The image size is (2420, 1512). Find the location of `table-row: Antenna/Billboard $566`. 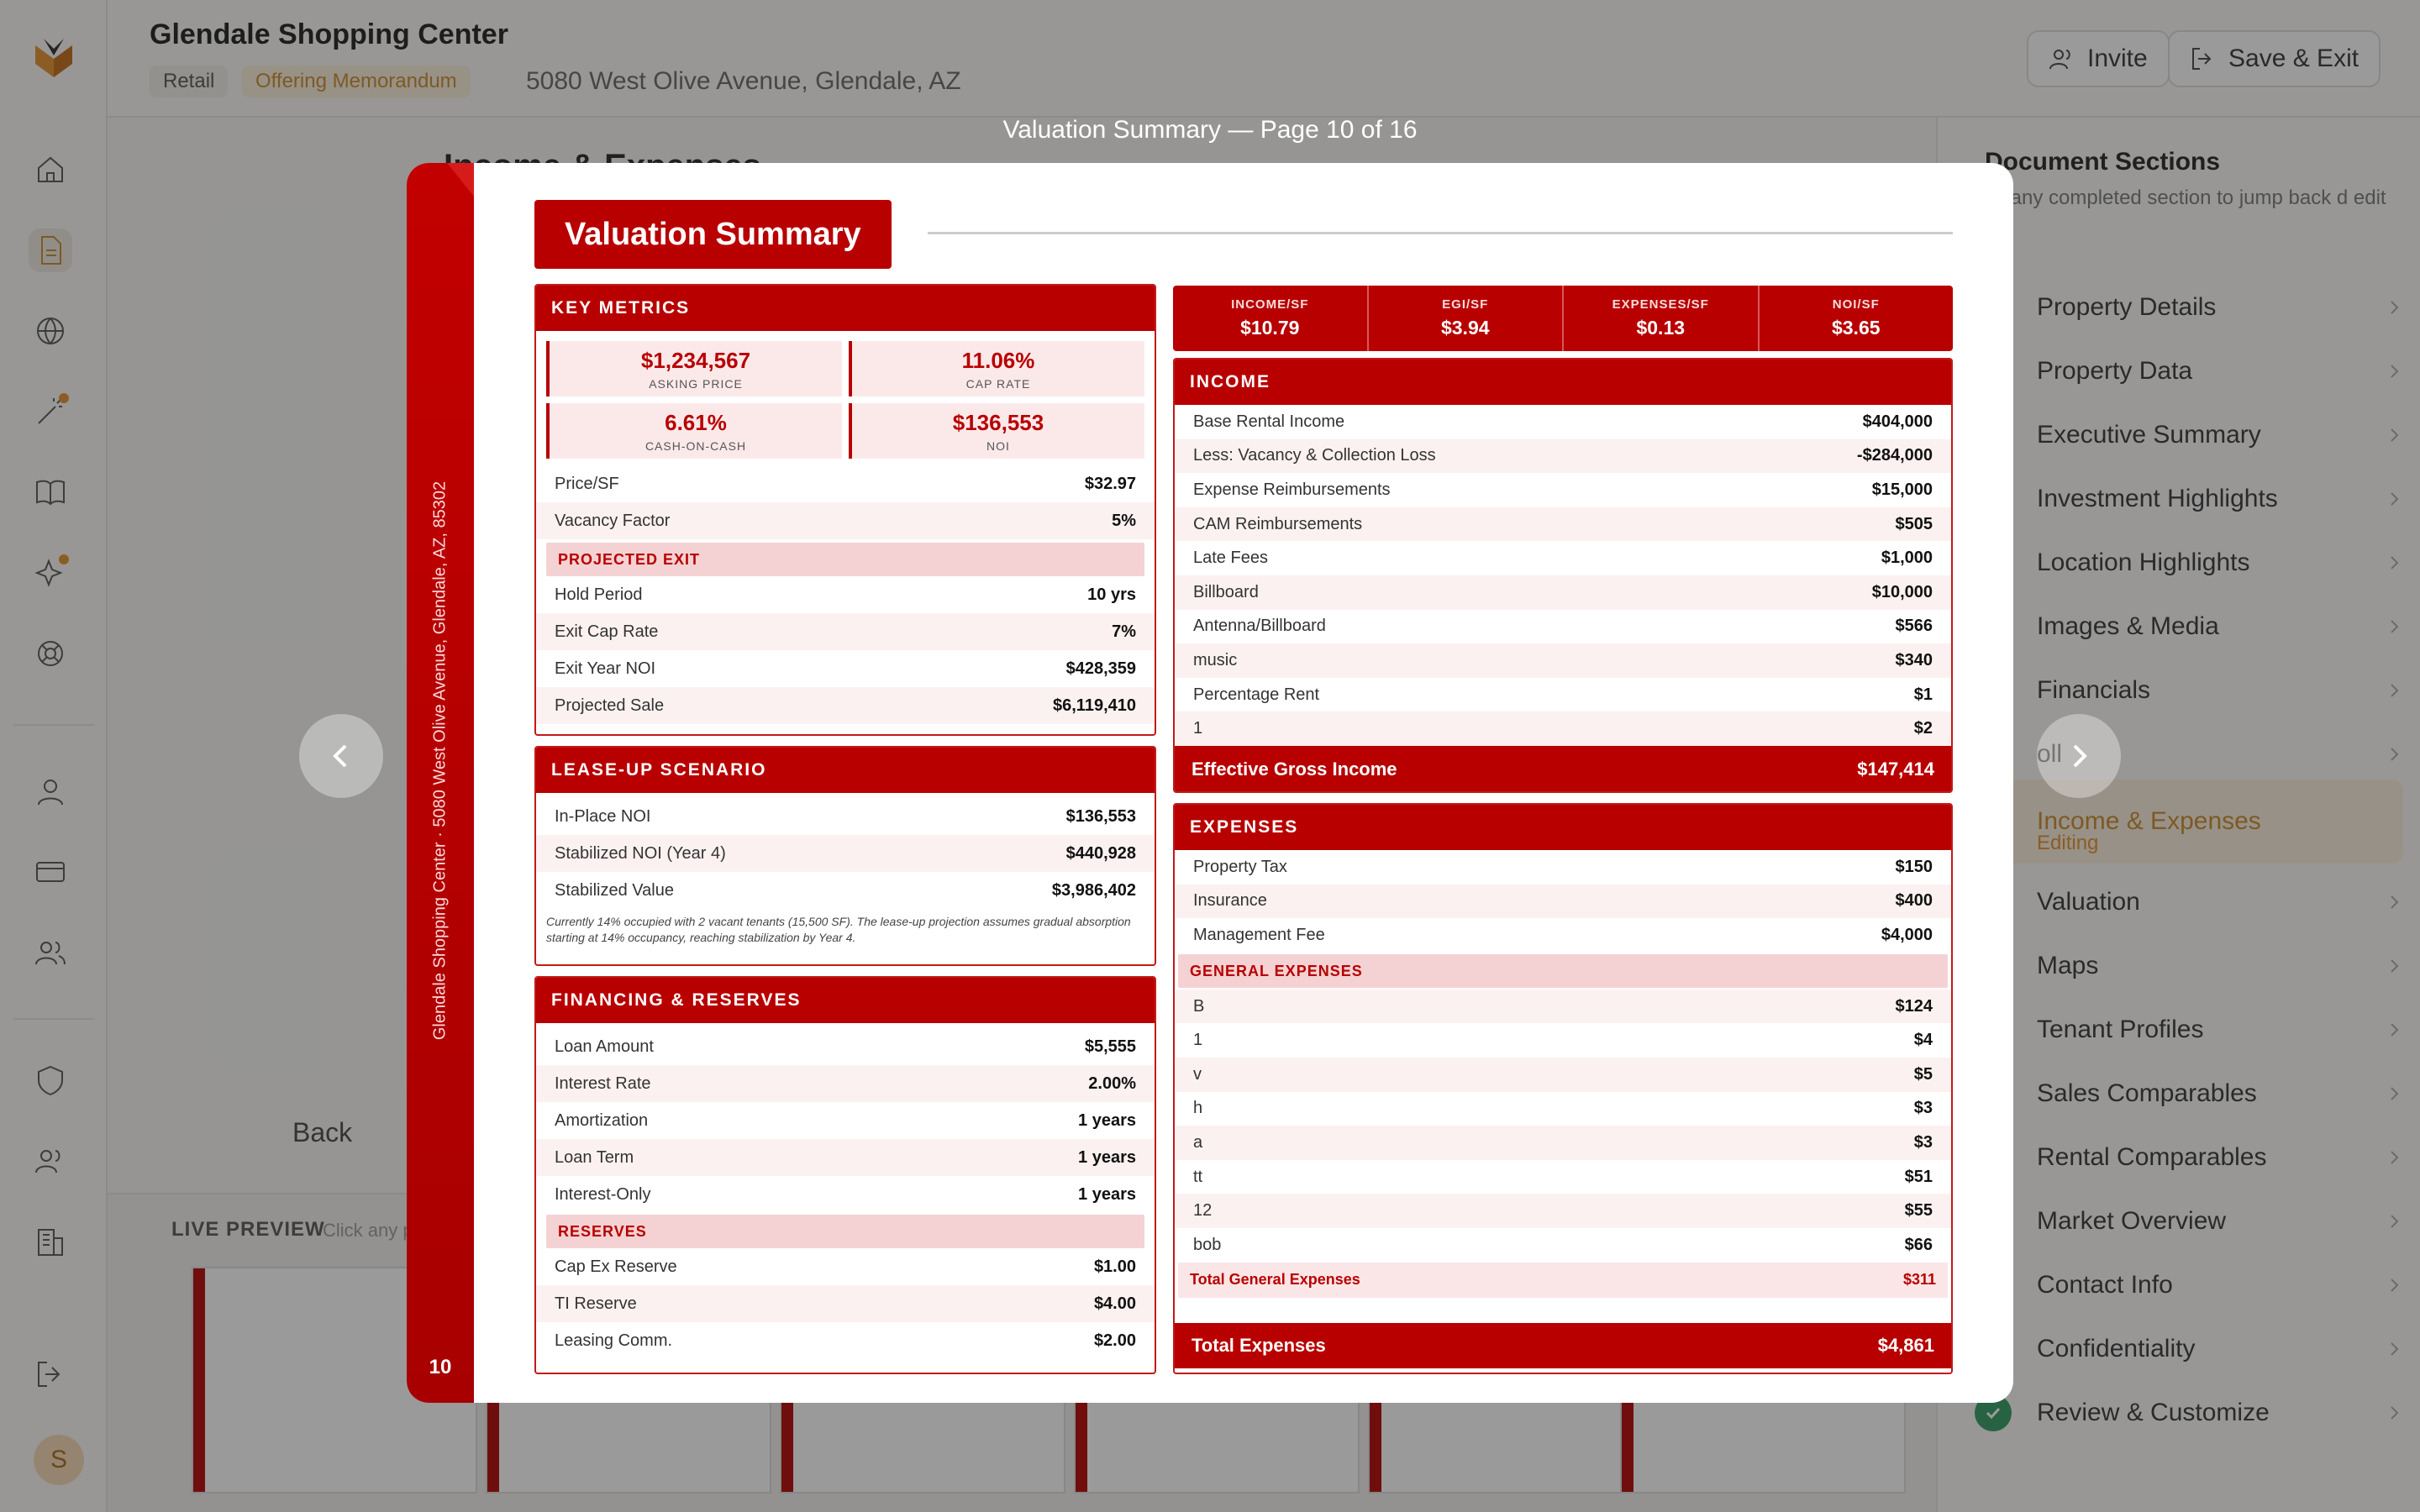

table-row: Antenna/Billboard $566 is located at coordinates (1563, 627).